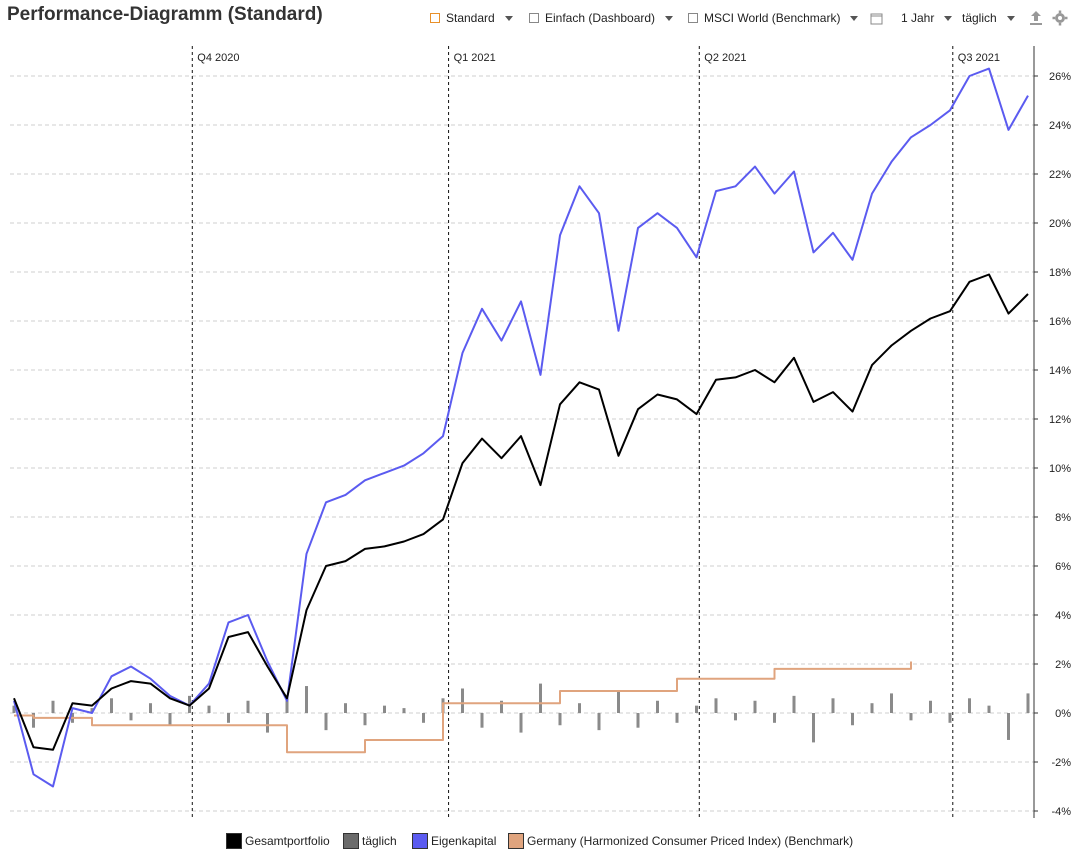  Describe the element at coordinates (165, 14) in the screenshot. I see `page-title: Performance-Diagramm (Standard)` at that location.